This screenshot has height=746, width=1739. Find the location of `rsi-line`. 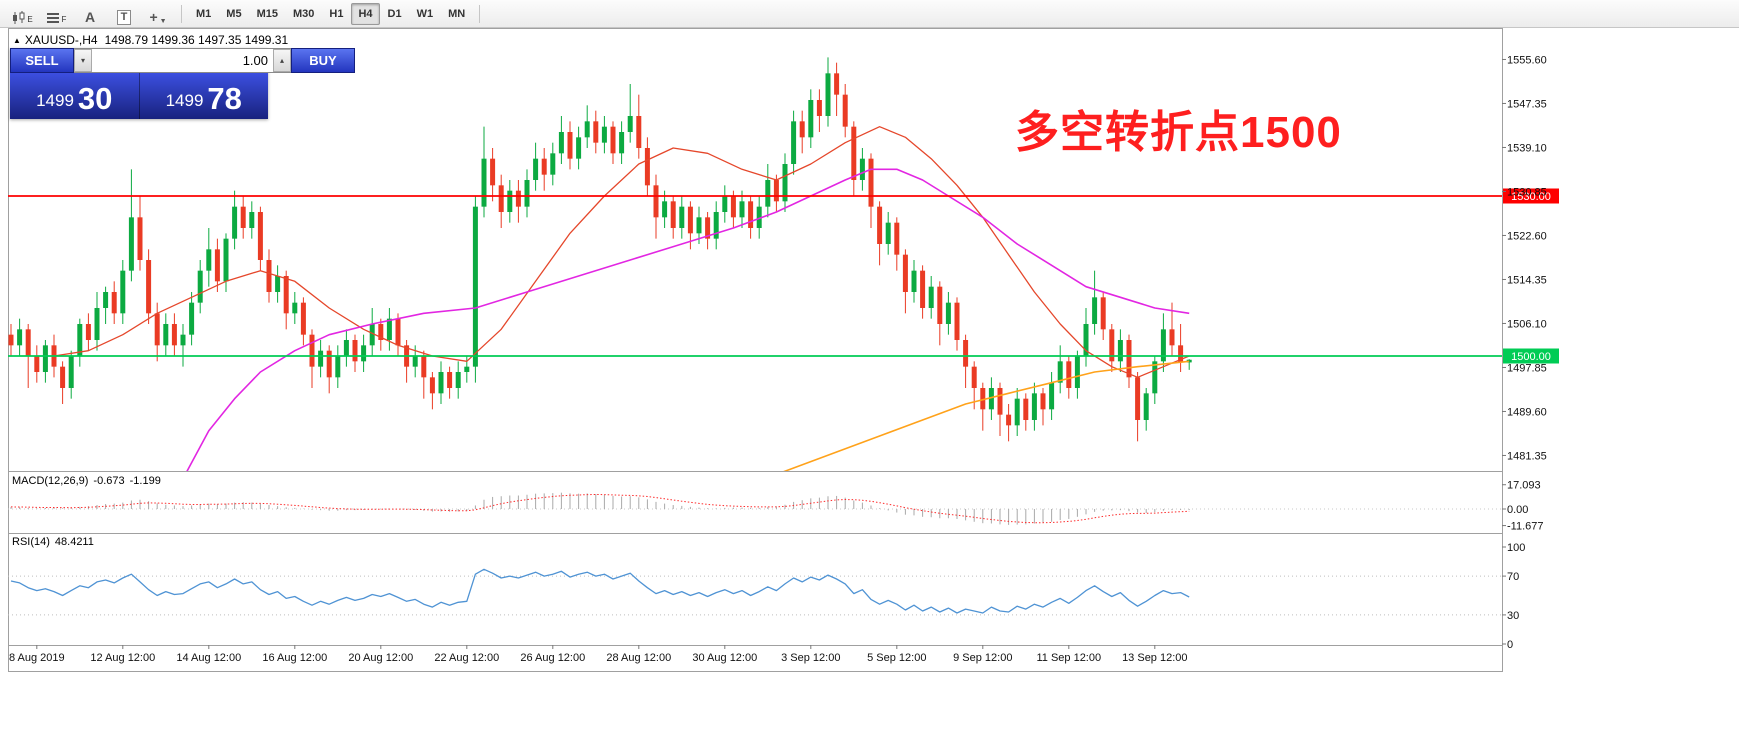

rsi-line is located at coordinates (600, 591).